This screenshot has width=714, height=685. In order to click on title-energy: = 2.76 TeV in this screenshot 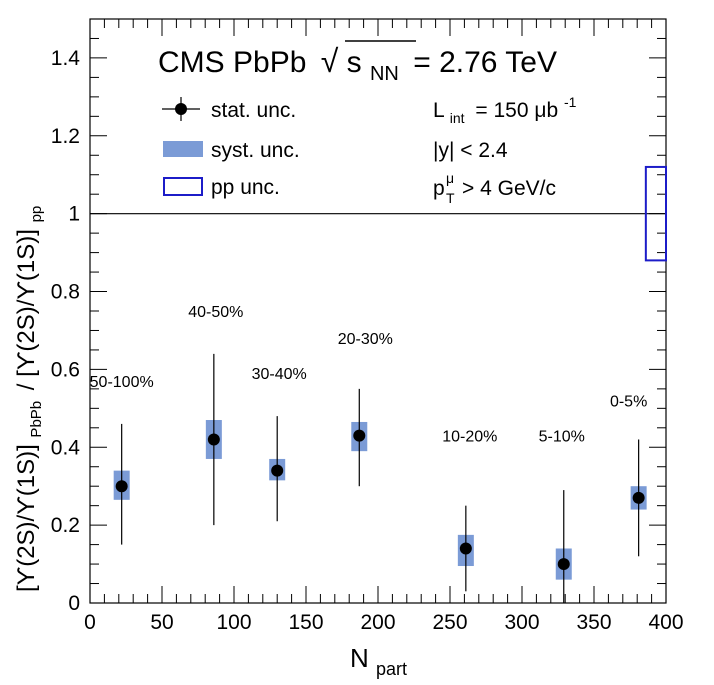, I will do `click(485, 62)`.